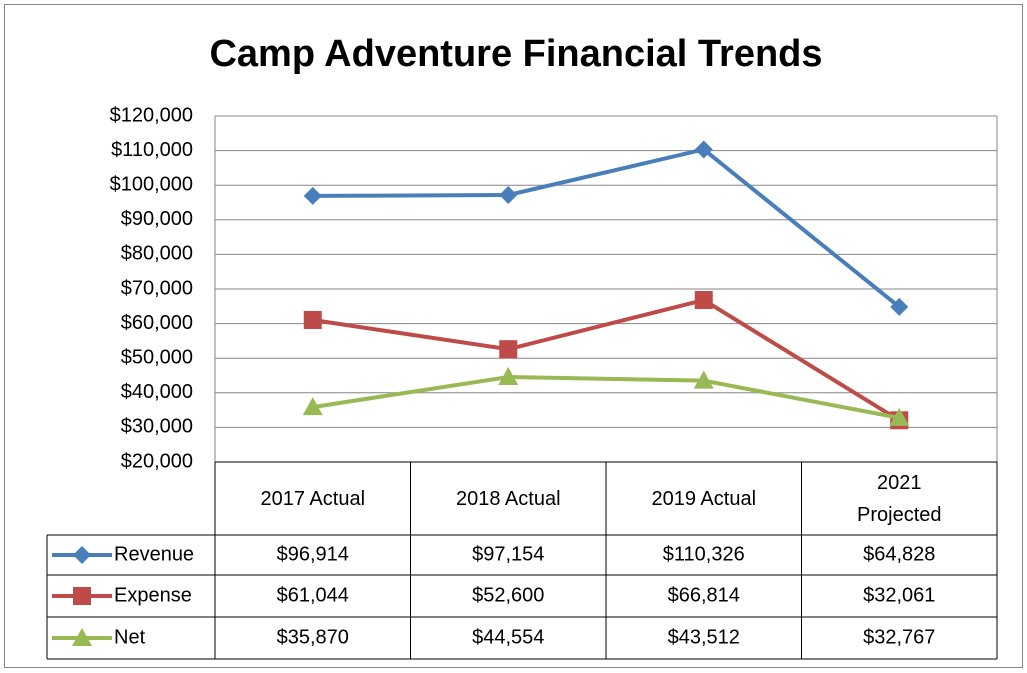 The height and width of the screenshot is (673, 1027). Describe the element at coordinates (157, 323) in the screenshot. I see `y-tick-label: $60,000` at that location.